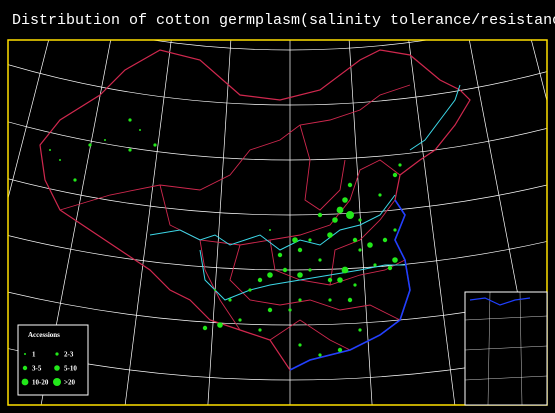  Describe the element at coordinates (34, 355) in the screenshot. I see `legend-label: 1` at that location.